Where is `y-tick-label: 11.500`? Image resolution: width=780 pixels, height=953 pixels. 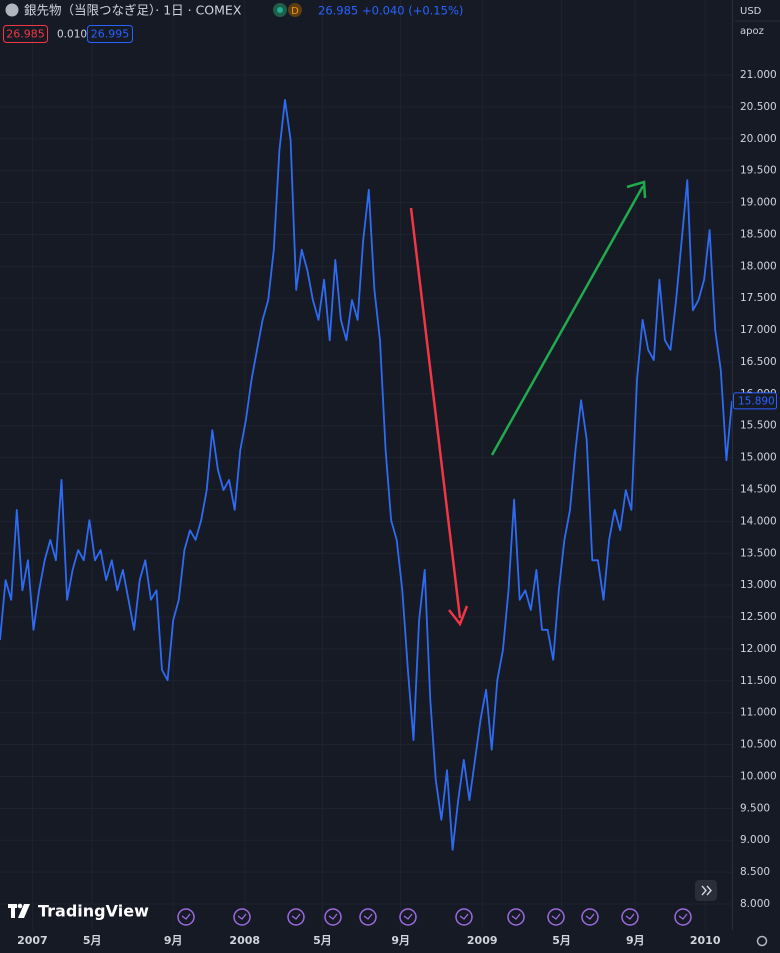 y-tick-label: 11.500 is located at coordinates (758, 681).